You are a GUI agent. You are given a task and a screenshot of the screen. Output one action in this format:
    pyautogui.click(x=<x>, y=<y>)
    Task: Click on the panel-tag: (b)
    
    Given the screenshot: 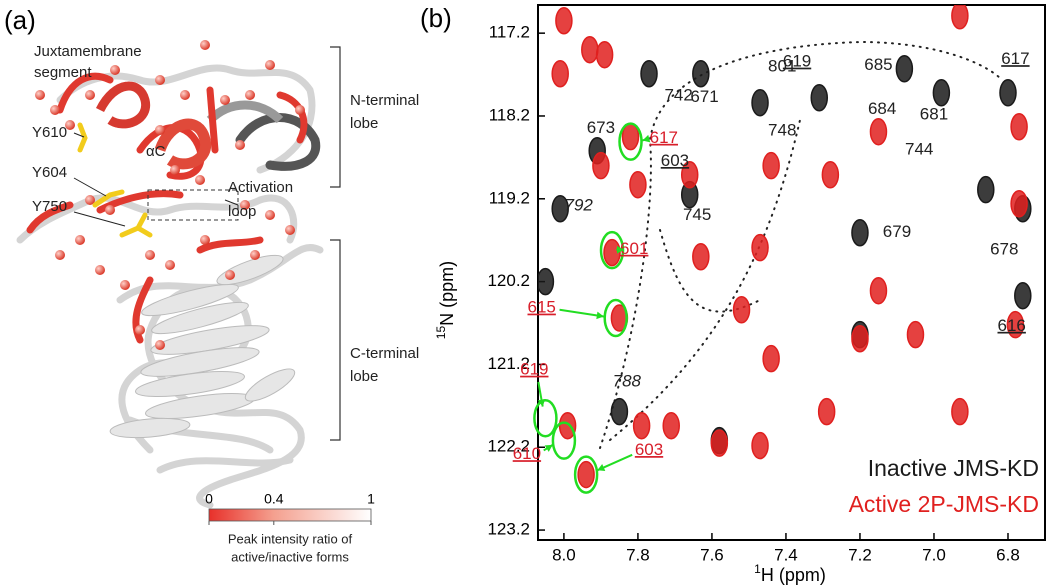 What is the action you would take?
    pyautogui.click(x=436, y=18)
    